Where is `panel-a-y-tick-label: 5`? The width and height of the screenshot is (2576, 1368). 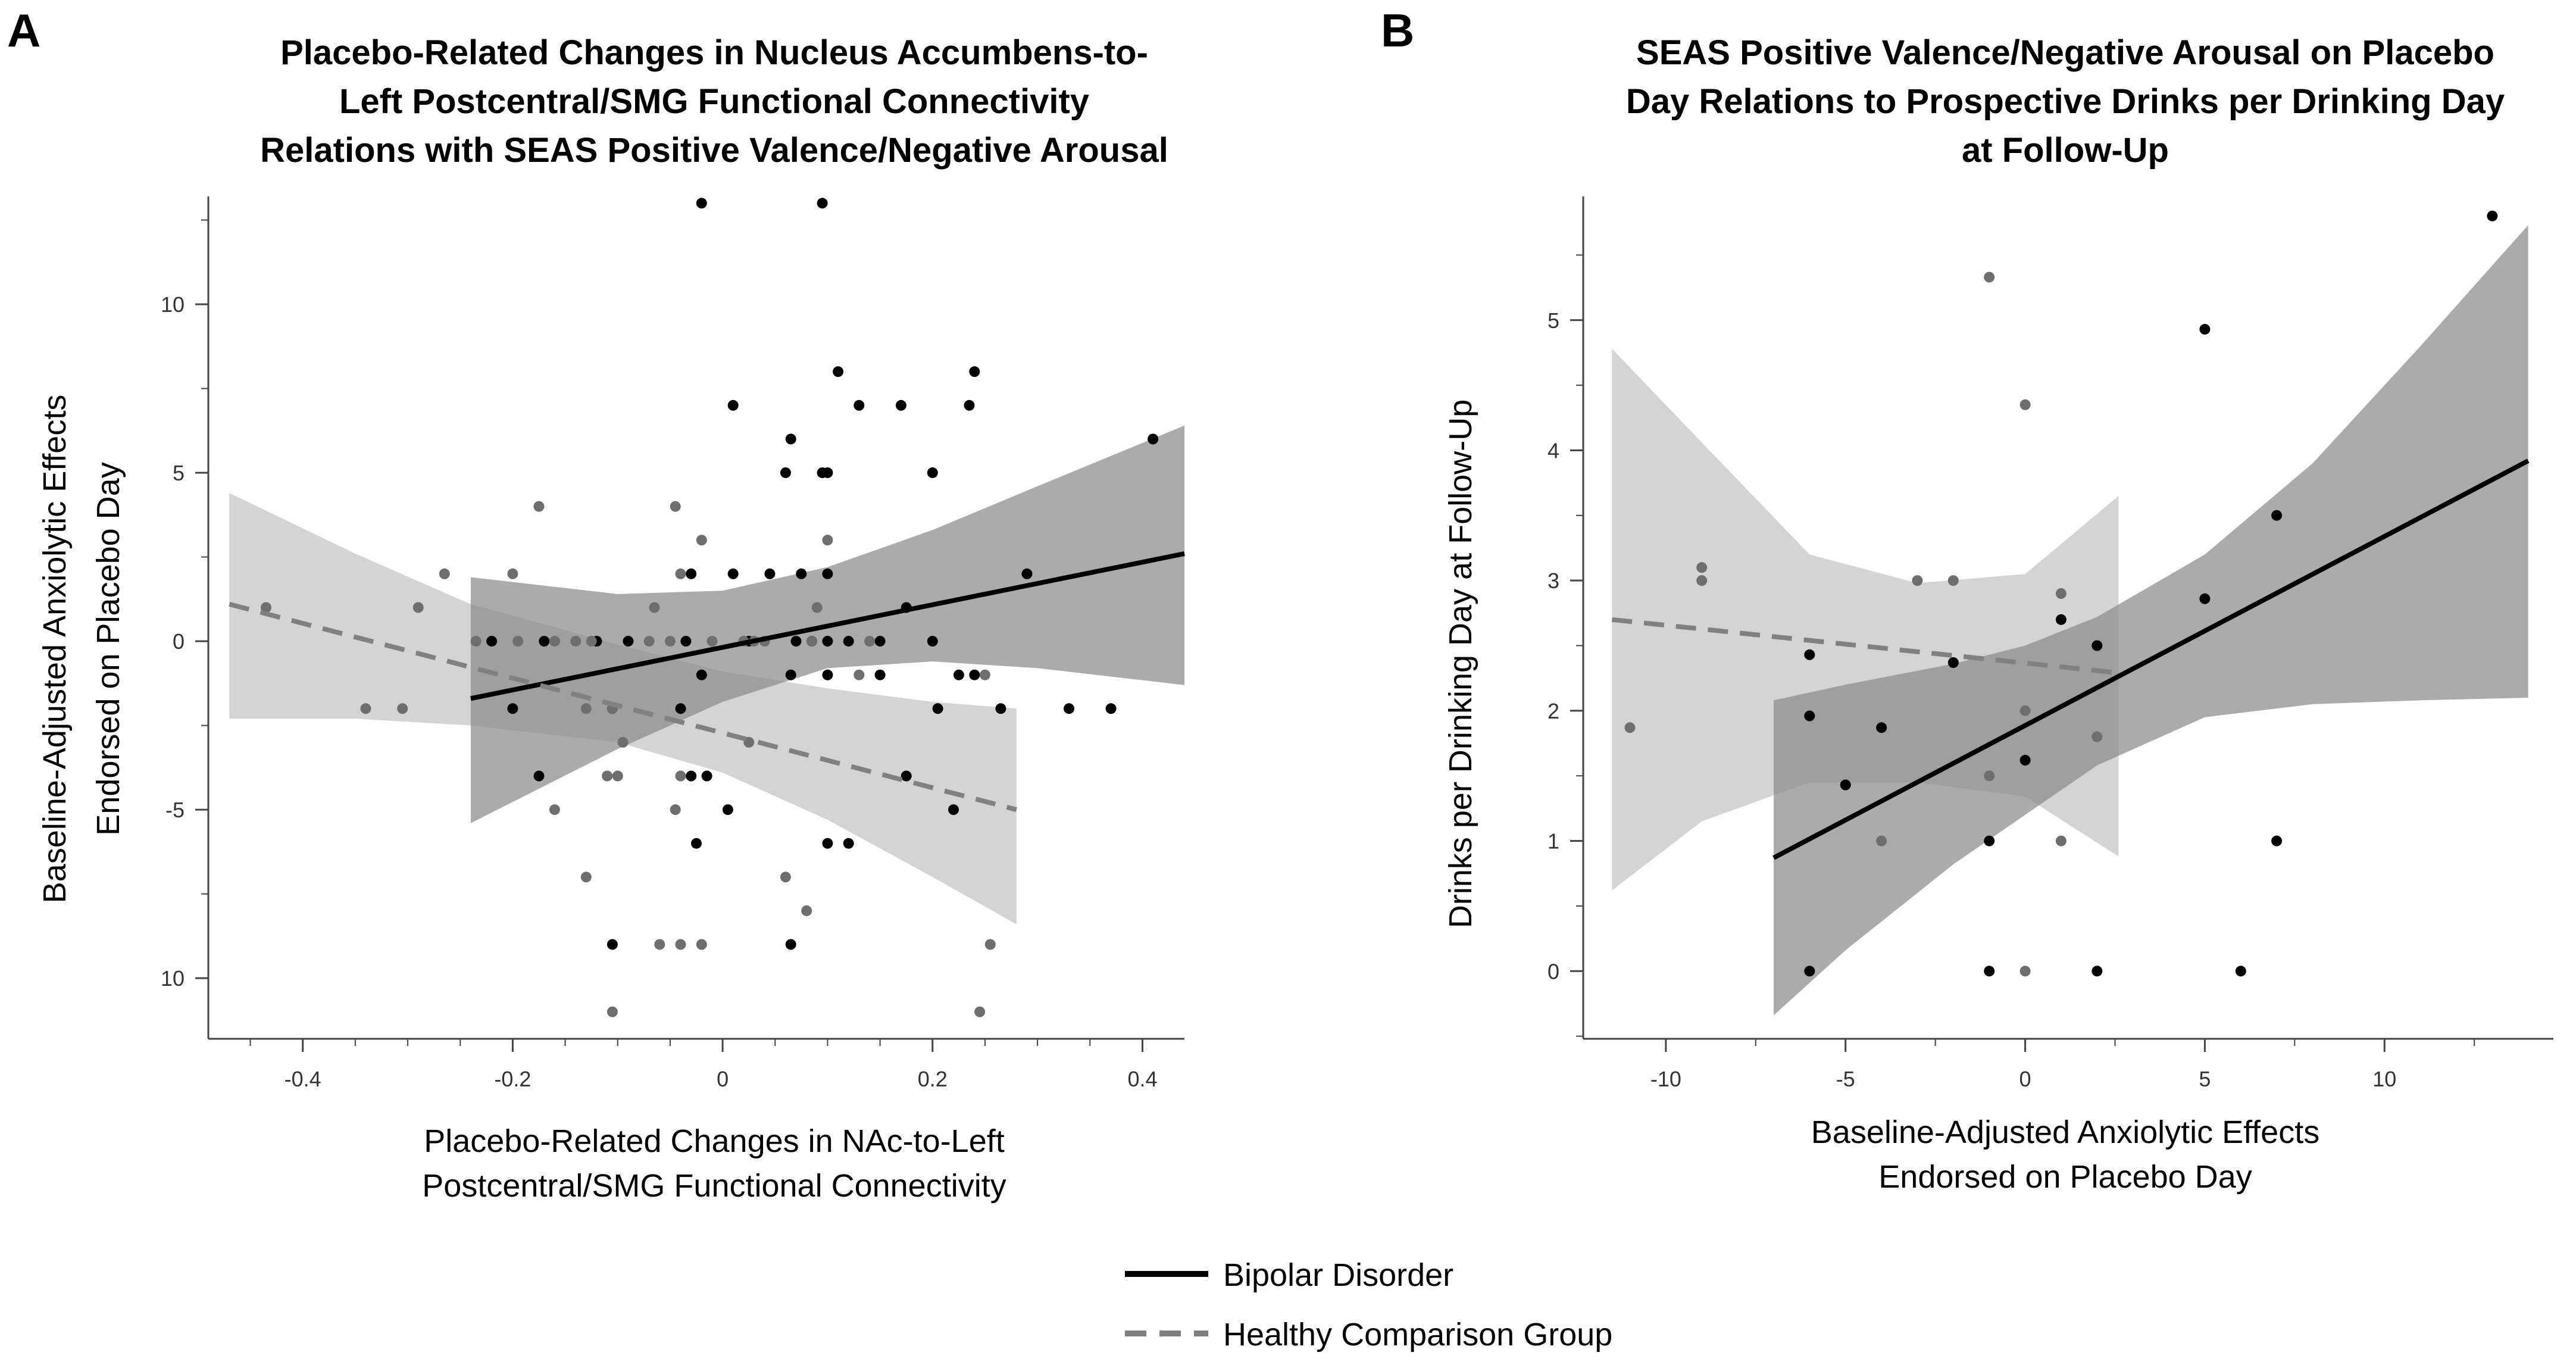
panel-a-y-tick-label: 5 is located at coordinates (179, 473).